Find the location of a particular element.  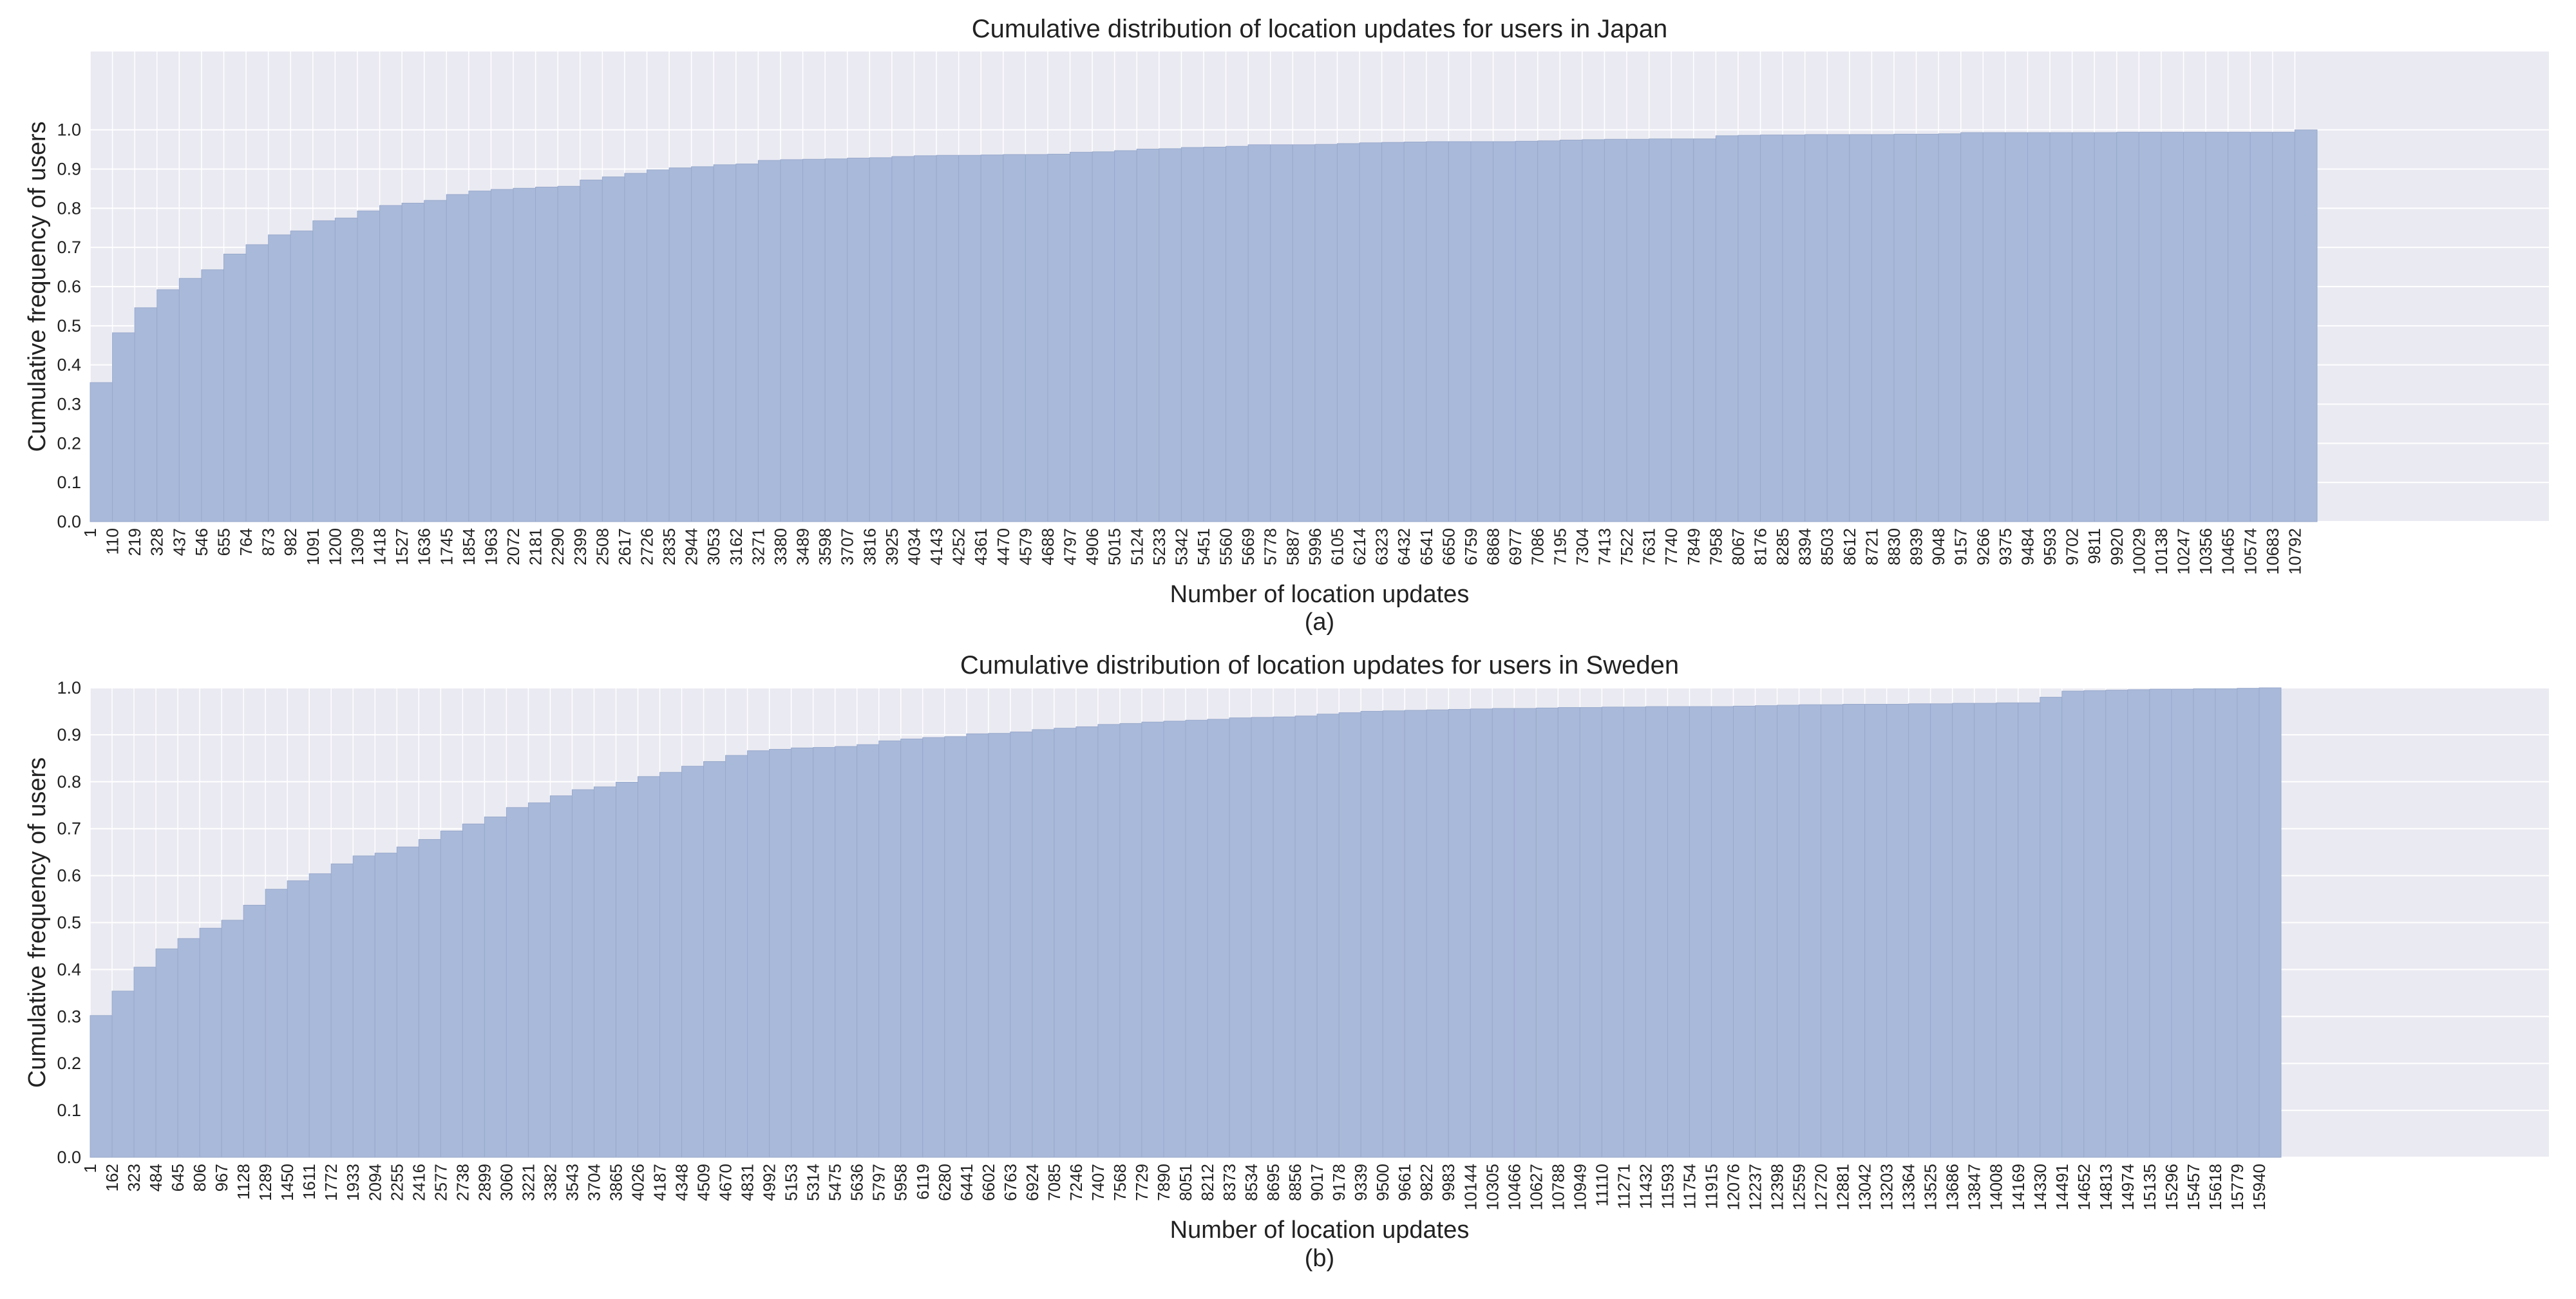

x-tick-label: 4579 is located at coordinates (1026, 546).